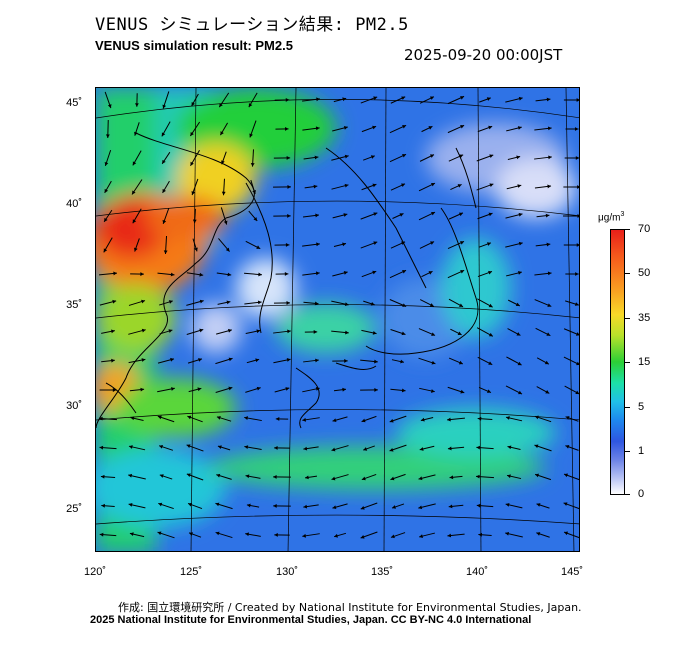 The image size is (700, 649). What do you see at coordinates (287, 572) in the screenshot?
I see `lon-label: 130˚` at bounding box center [287, 572].